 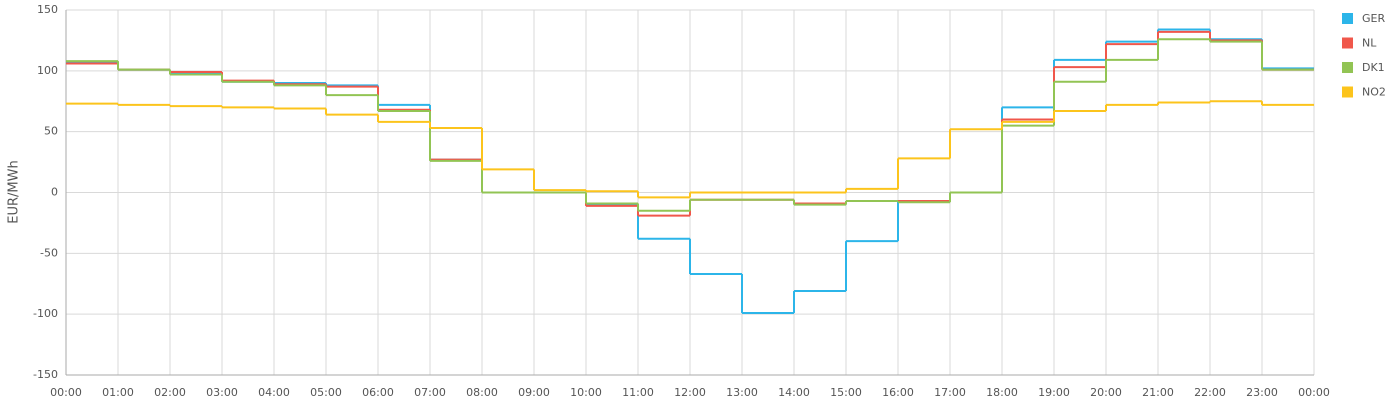 What do you see at coordinates (326, 392) in the screenshot?
I see `x-tick-label: 05:00` at bounding box center [326, 392].